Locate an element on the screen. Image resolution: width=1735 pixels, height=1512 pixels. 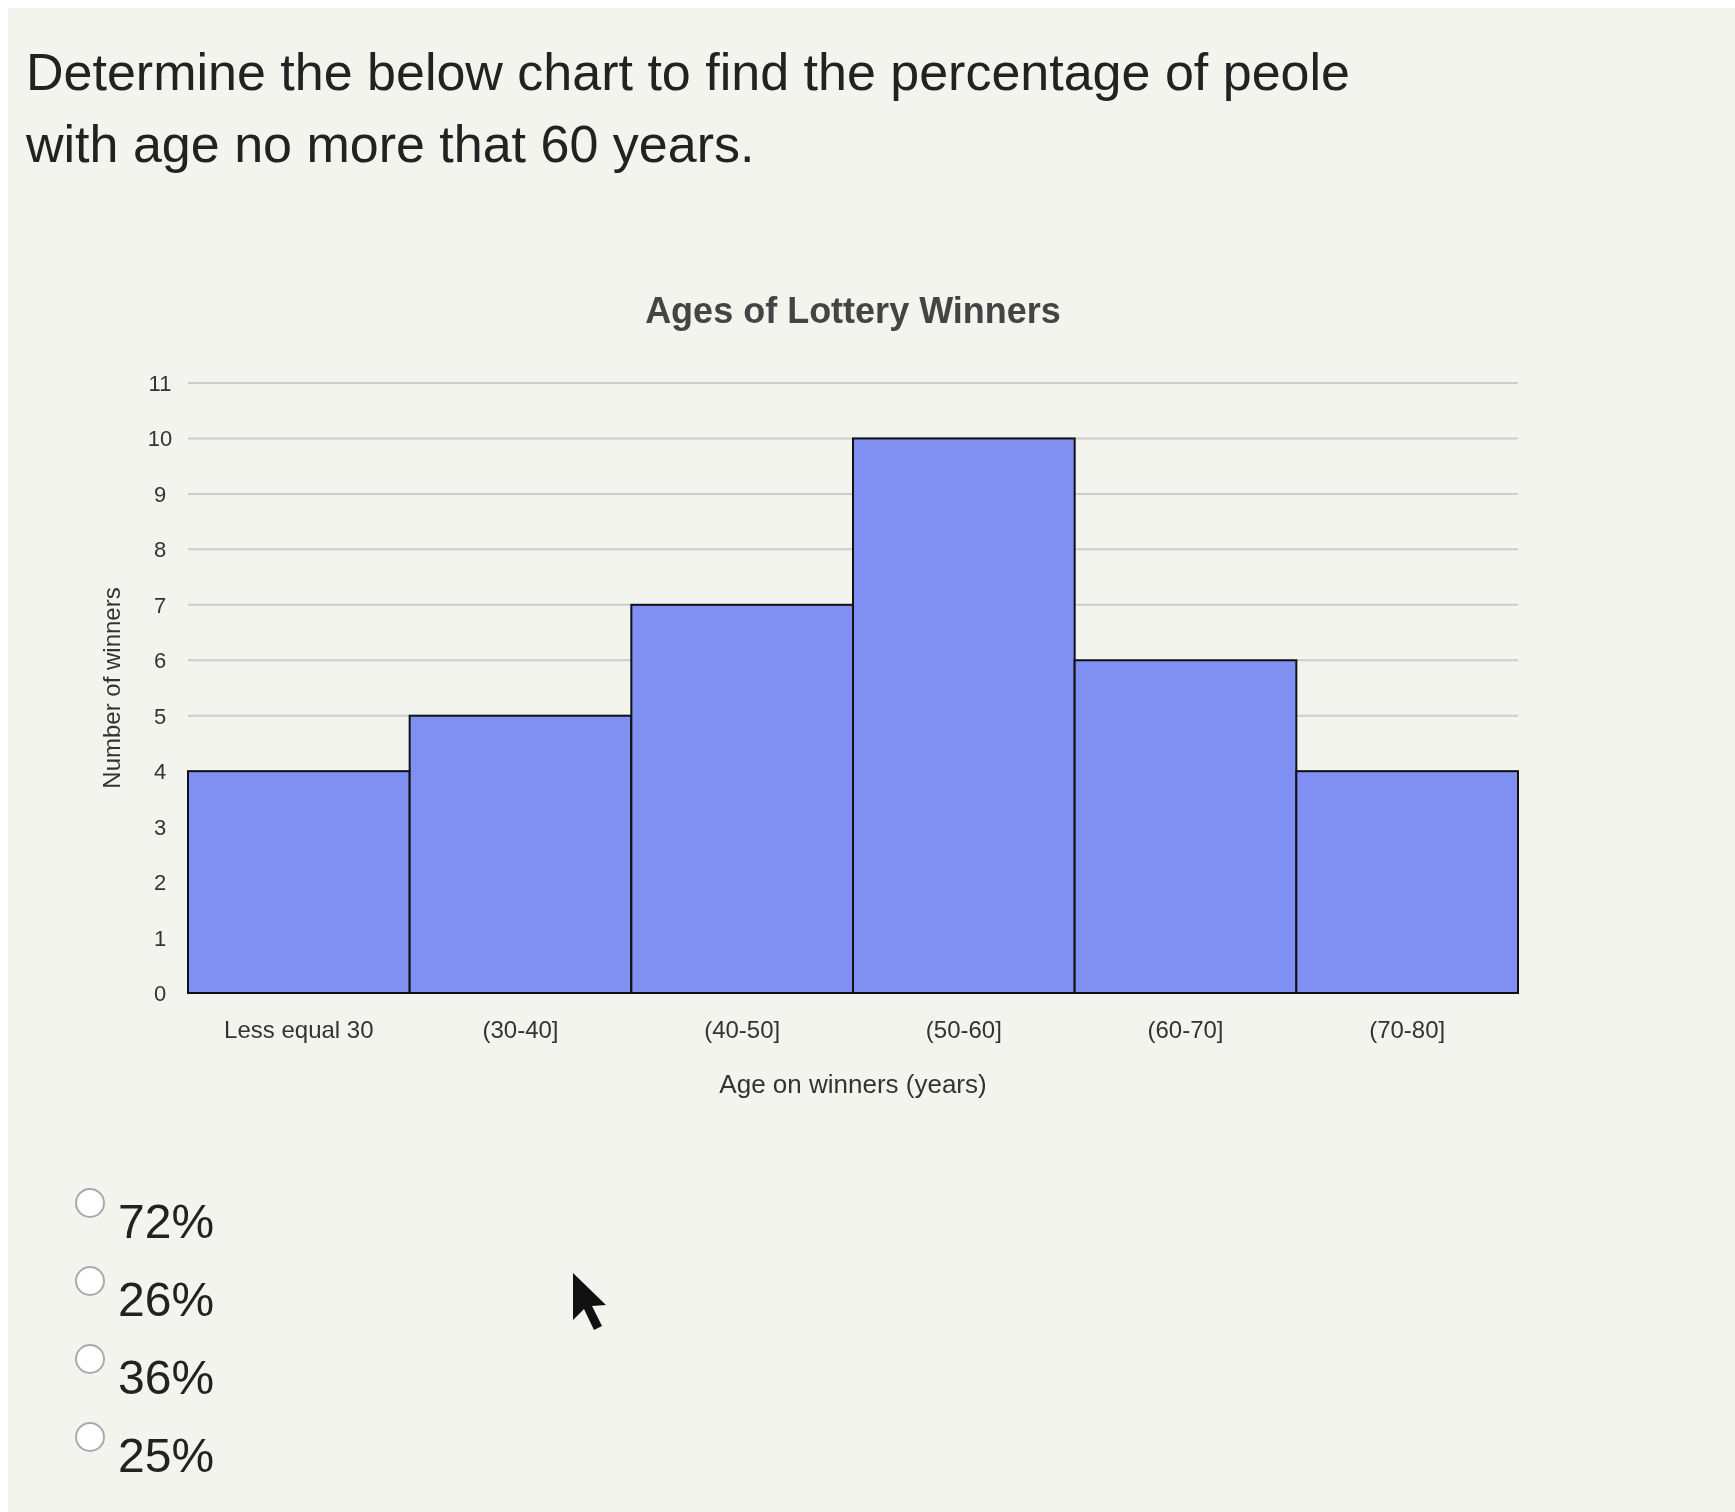
y-tick-label: 2 is located at coordinates (160, 883).